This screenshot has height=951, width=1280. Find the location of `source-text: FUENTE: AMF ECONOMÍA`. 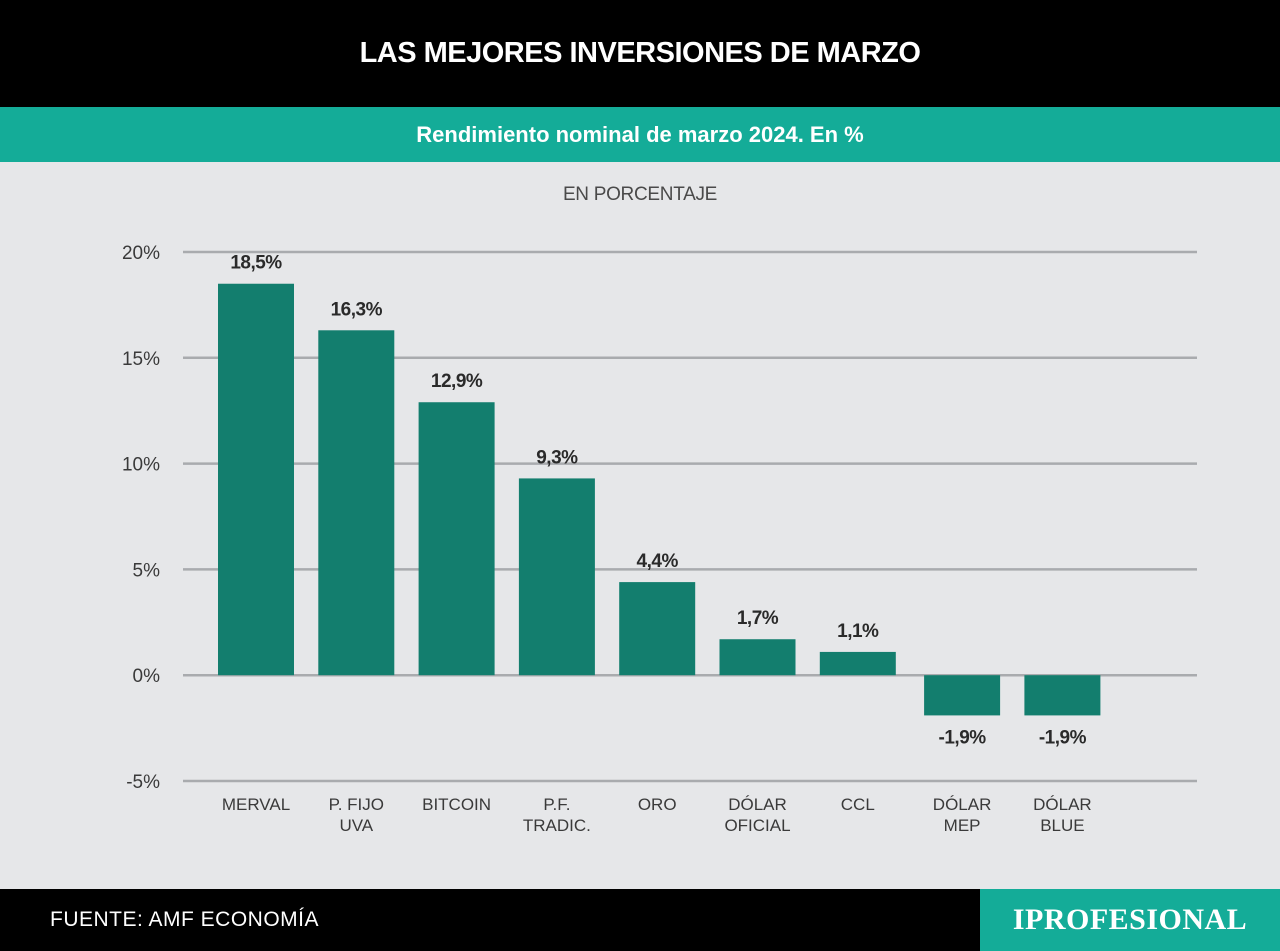

source-text: FUENTE: AMF ECONOMÍA is located at coordinates (185, 919).